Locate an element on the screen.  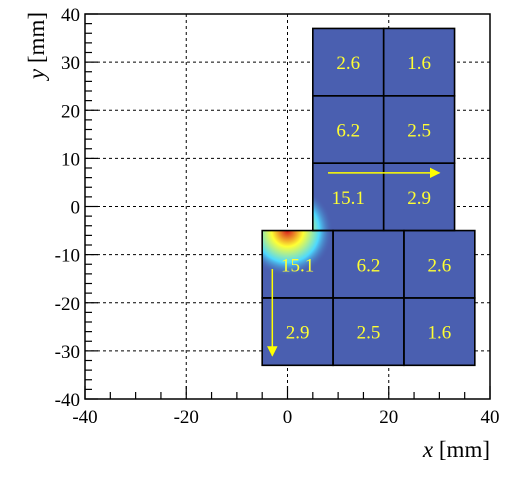
y-tick-label: -40 is located at coordinates (67, 400).